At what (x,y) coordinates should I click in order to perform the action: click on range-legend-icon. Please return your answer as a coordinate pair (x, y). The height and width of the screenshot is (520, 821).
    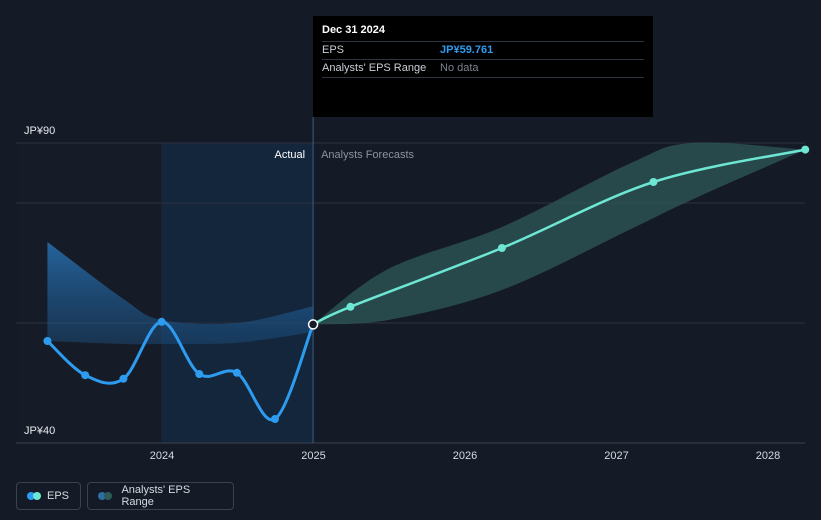
    Looking at the image, I should click on (105, 496).